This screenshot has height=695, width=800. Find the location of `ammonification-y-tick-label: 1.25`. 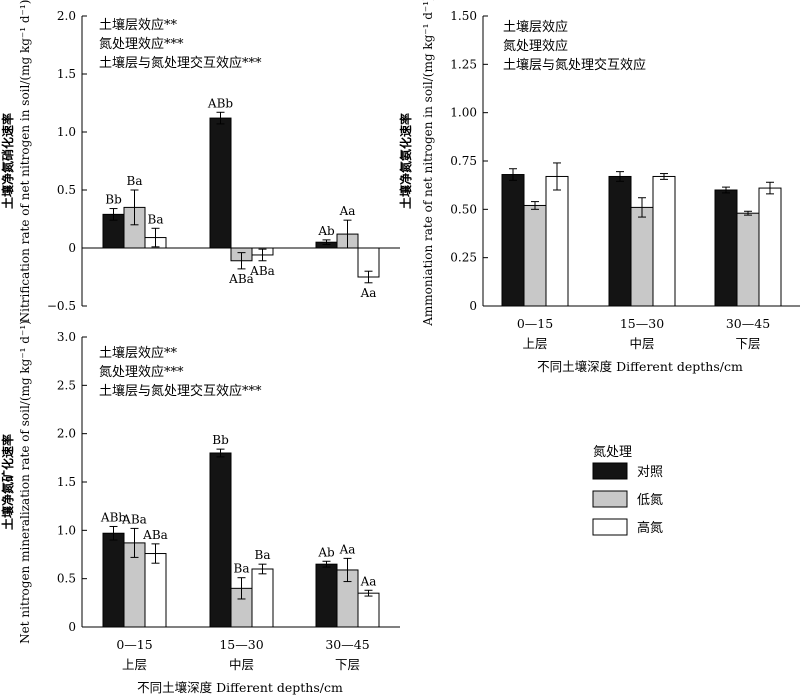

ammonification-y-tick-label: 1.25 is located at coordinates (463, 64).